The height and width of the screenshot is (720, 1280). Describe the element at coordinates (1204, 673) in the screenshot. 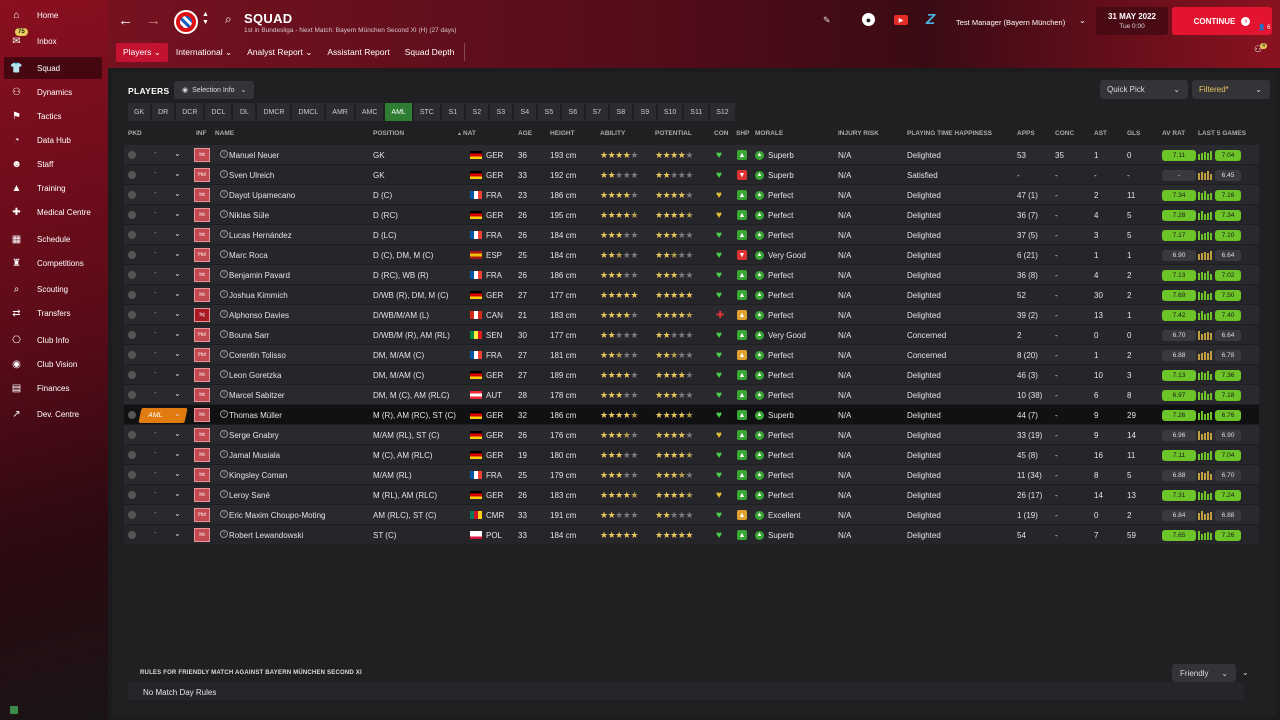

I see `match-type-dropdown: Friendly ⌄` at that location.